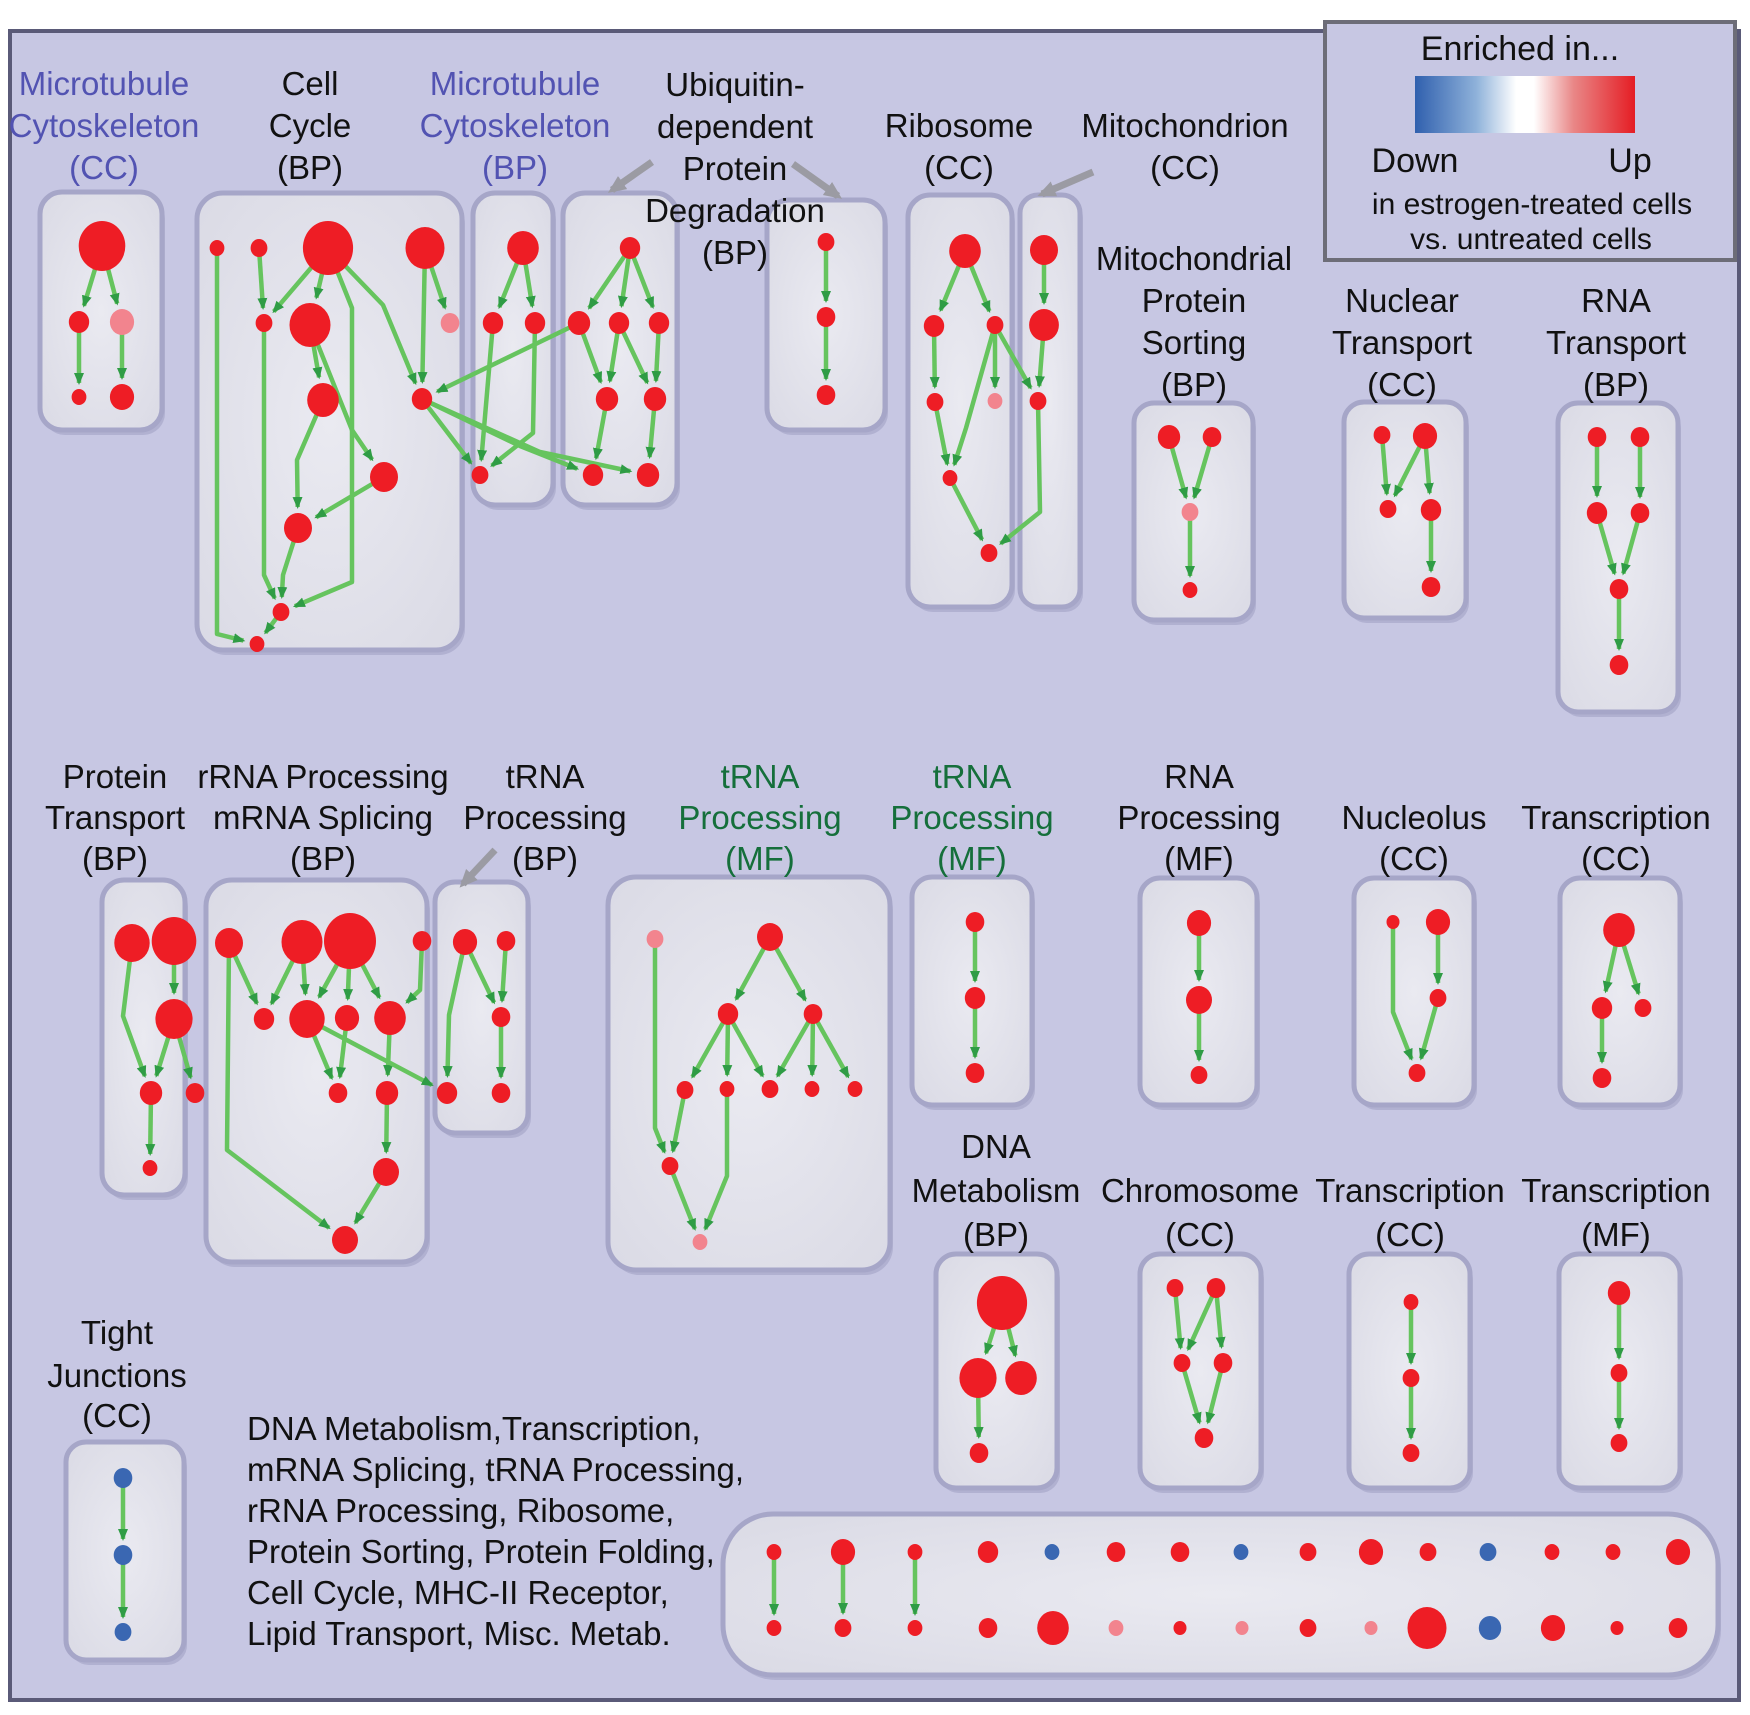 This screenshot has width=1750, height=1715. I want to click on node-m1, so click(523, 248).